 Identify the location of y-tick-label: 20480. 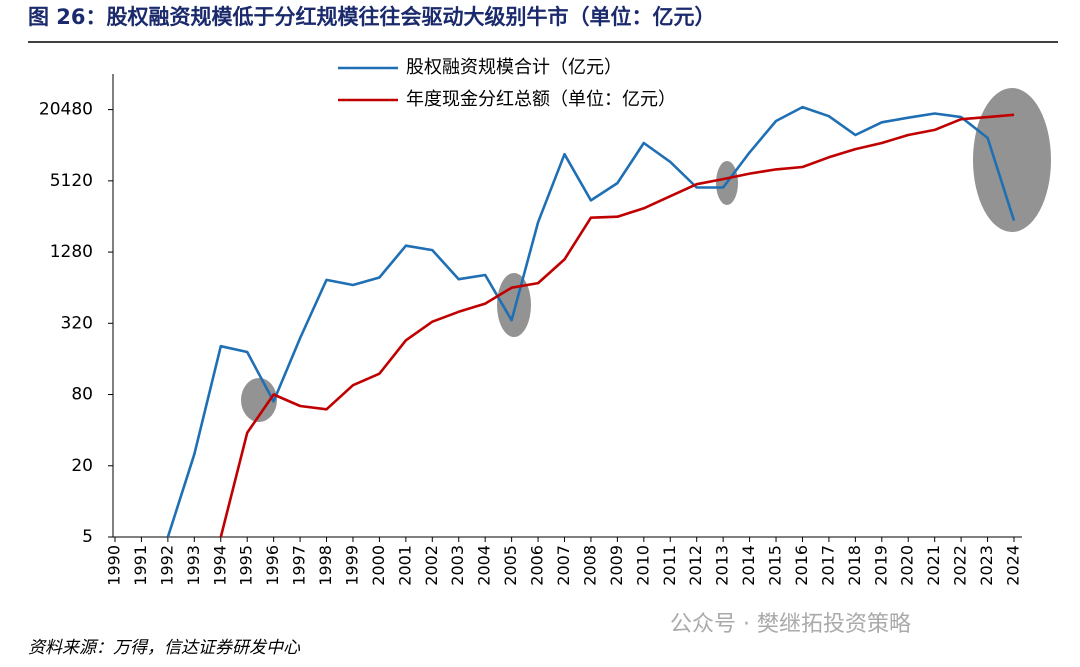
(66, 110).